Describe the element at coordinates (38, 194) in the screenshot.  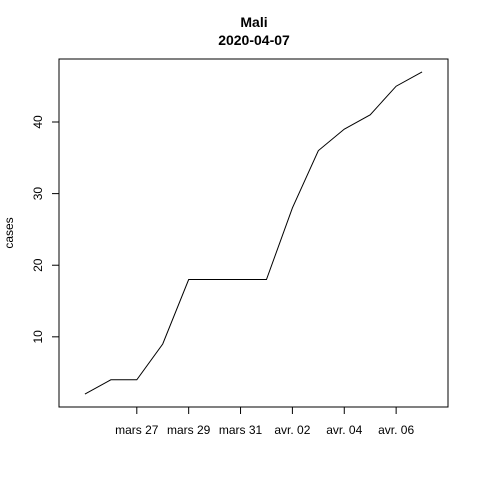
I see `y-tick-label: 30` at that location.